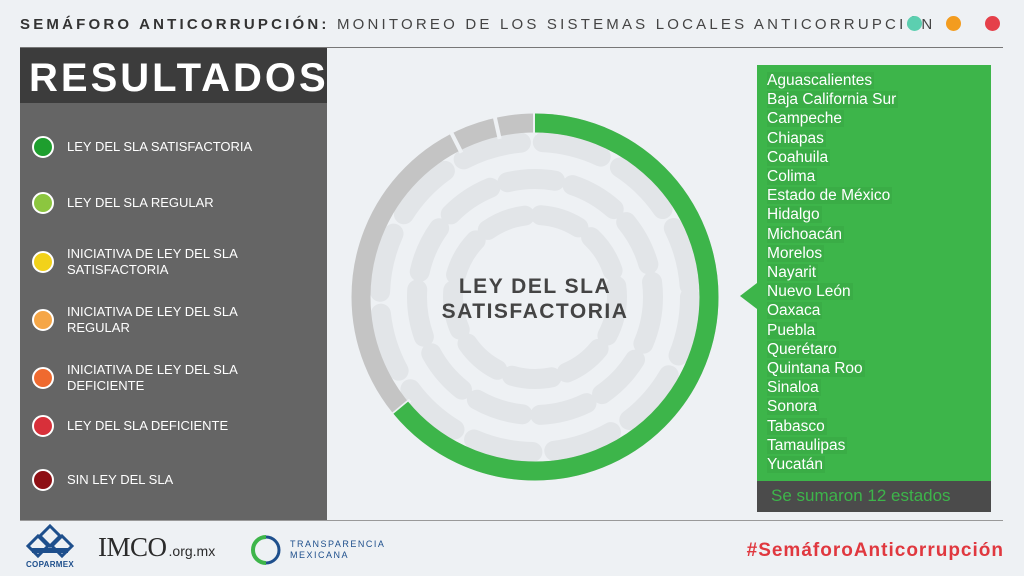  What do you see at coordinates (796, 464) in the screenshot?
I see `state-item: Yucatán` at bounding box center [796, 464].